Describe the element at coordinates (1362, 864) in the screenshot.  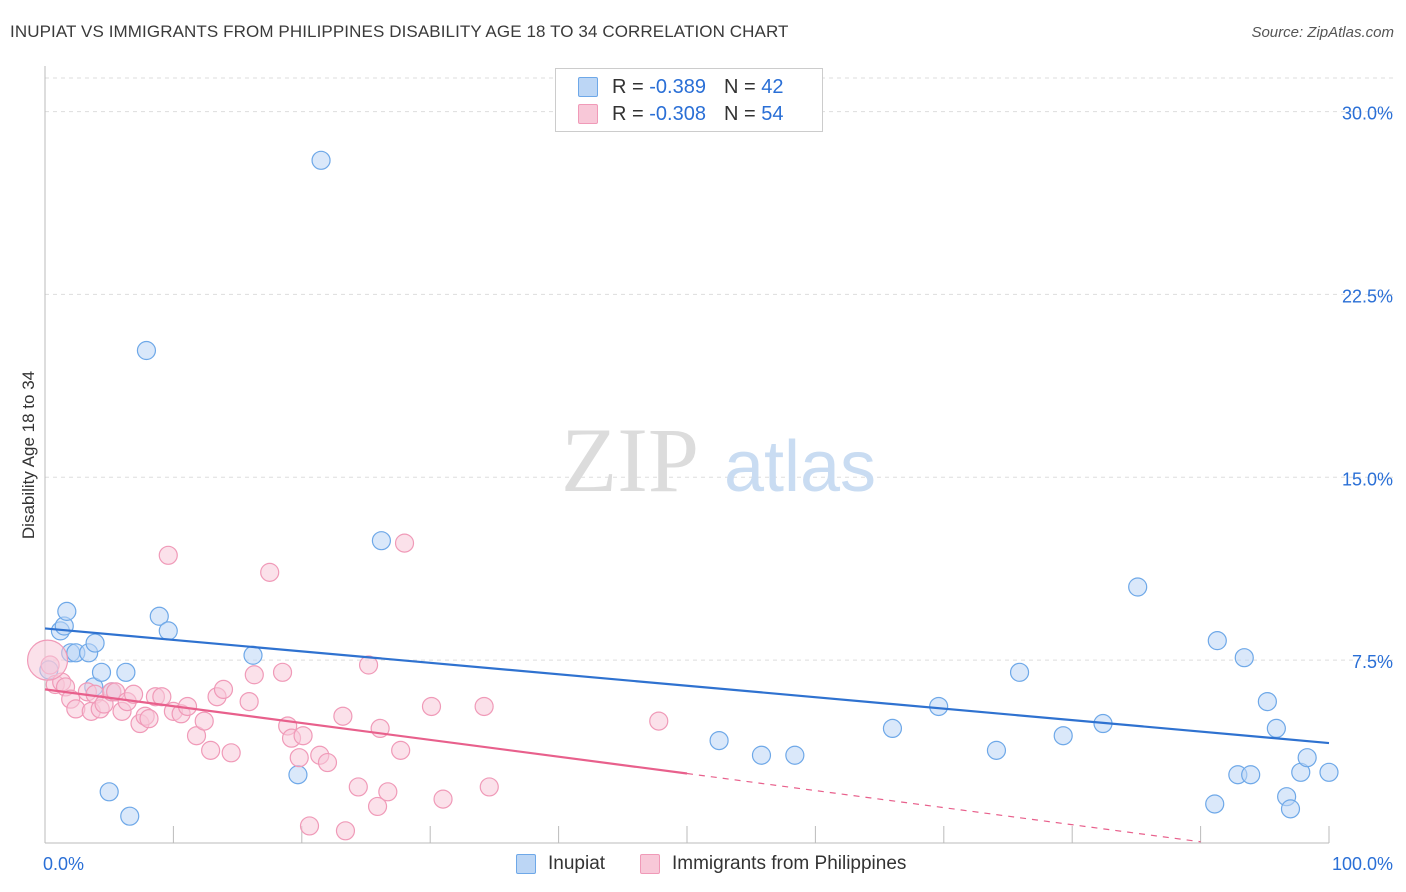
I see `x-tick-label: 100.0%` at that location.